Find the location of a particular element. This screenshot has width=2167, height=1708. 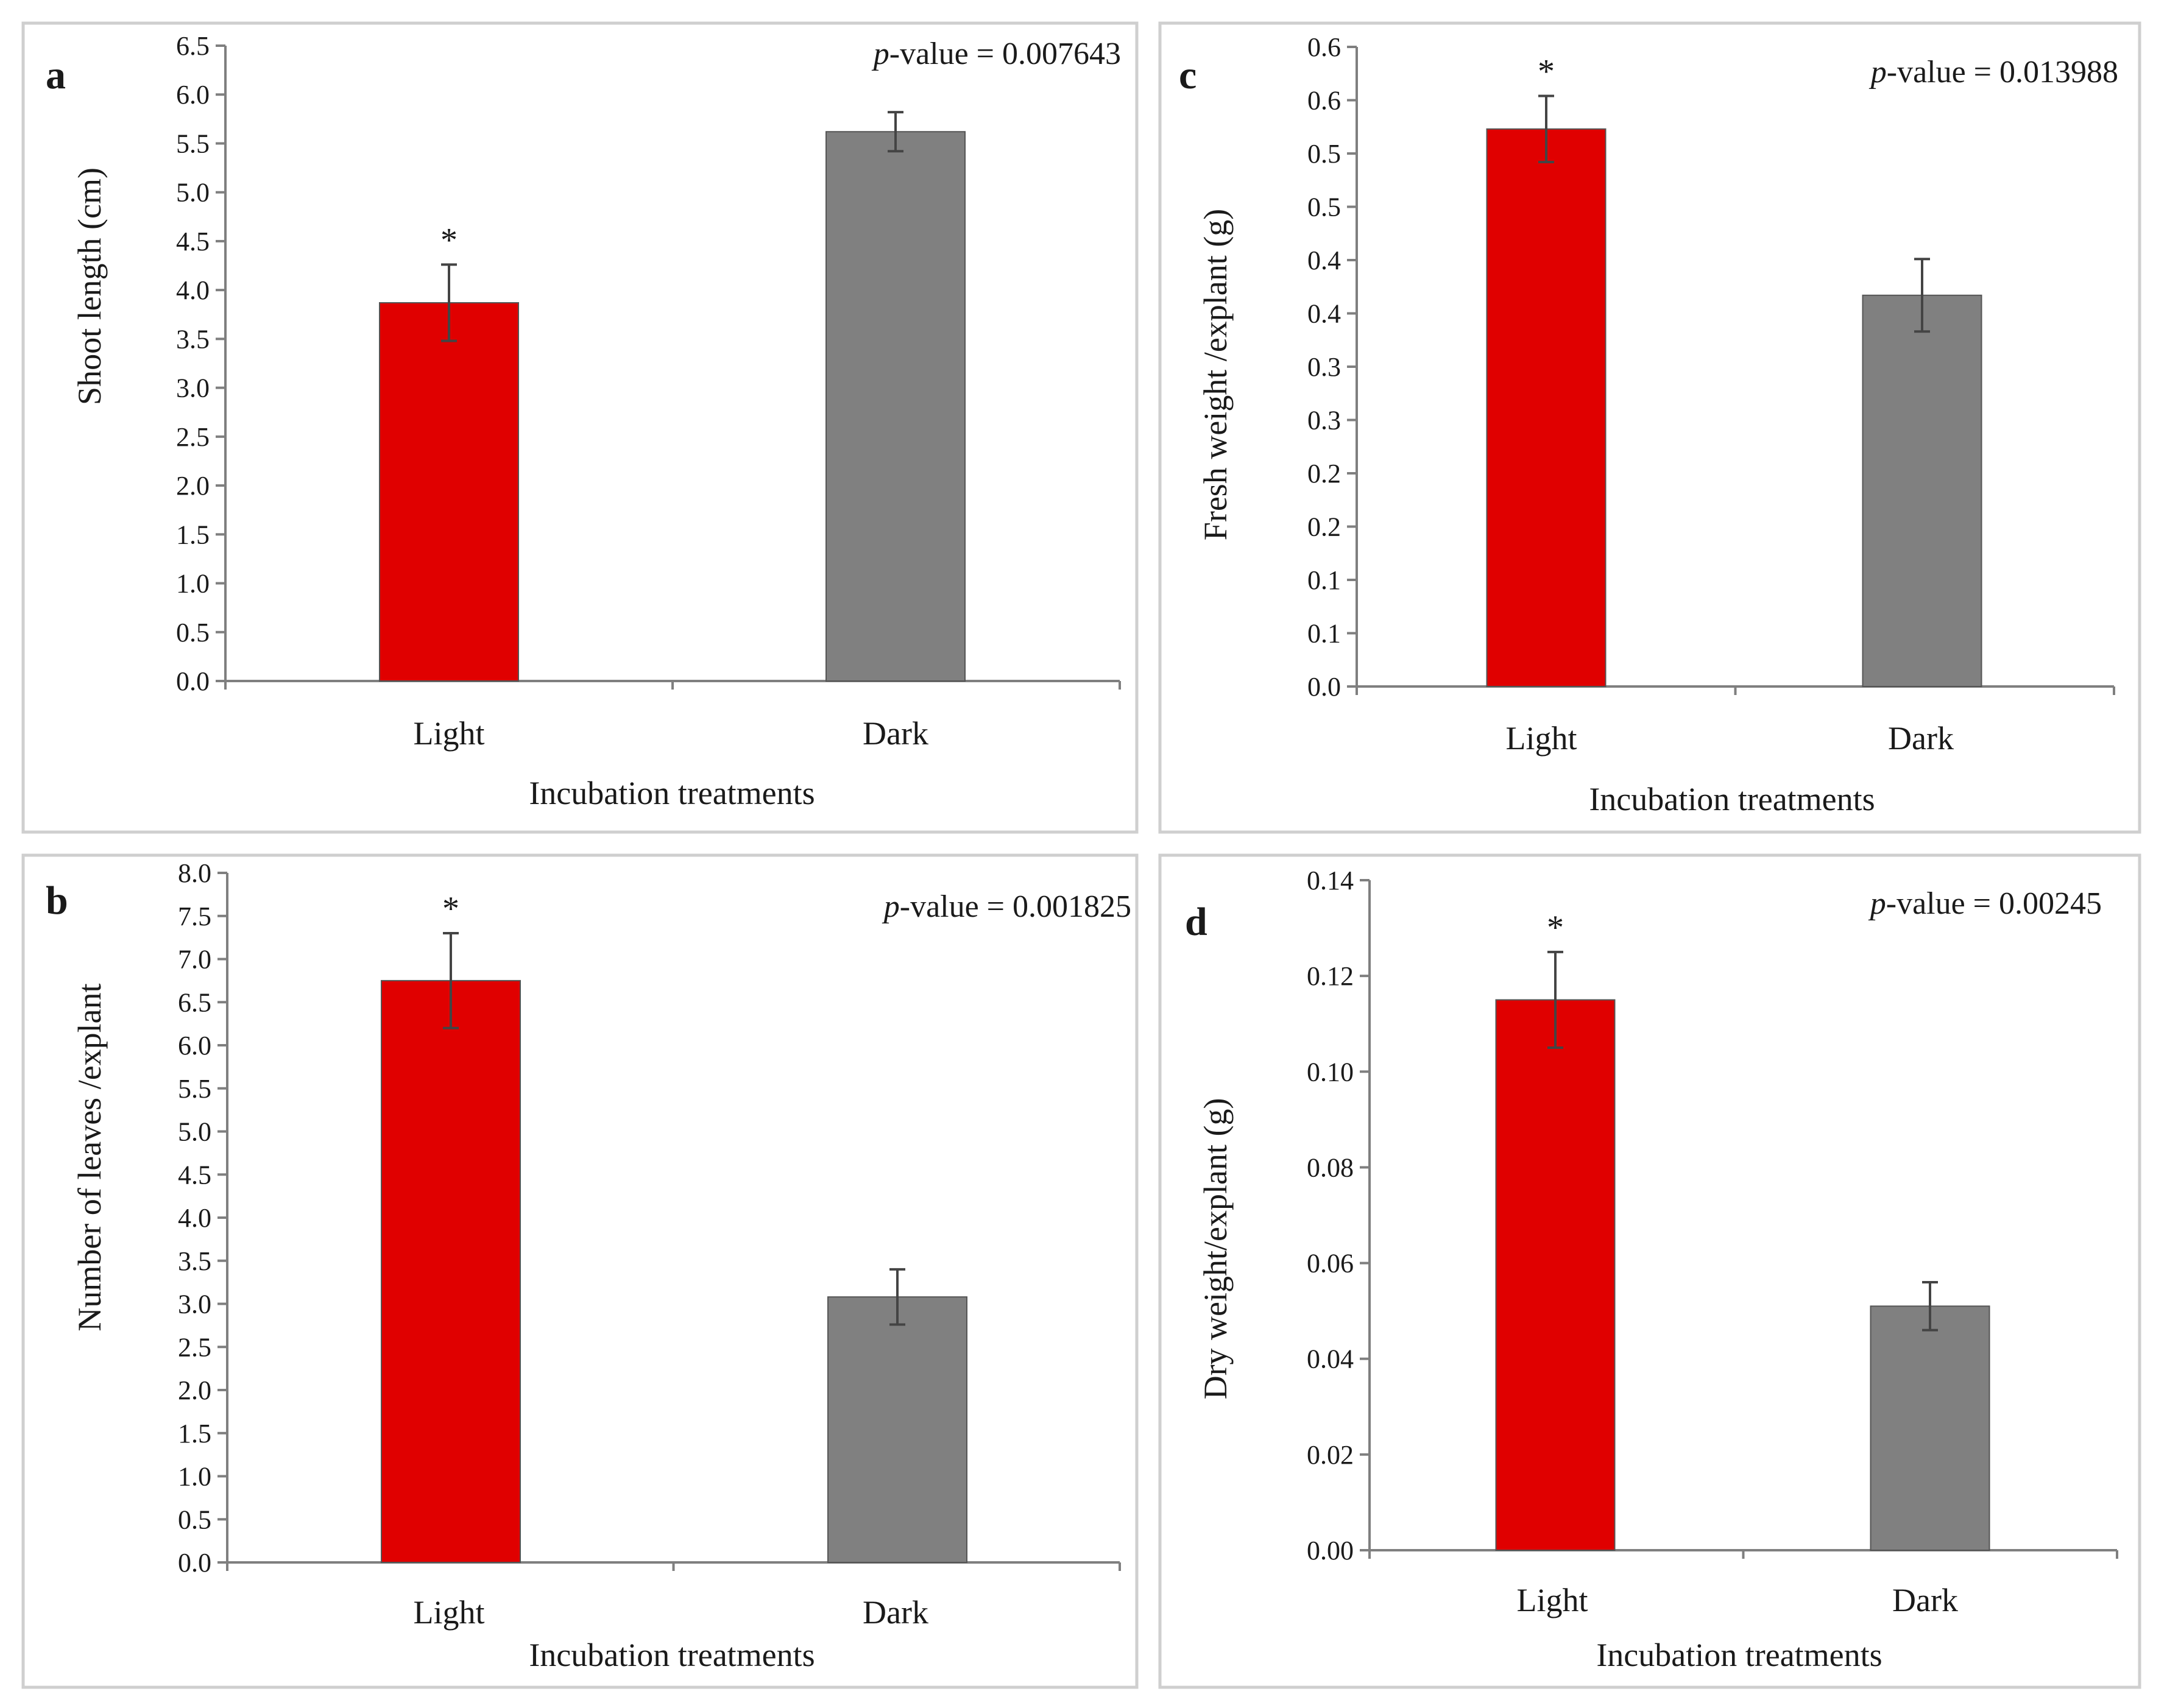

panel-d-bar-light is located at coordinates (1555, 1275).